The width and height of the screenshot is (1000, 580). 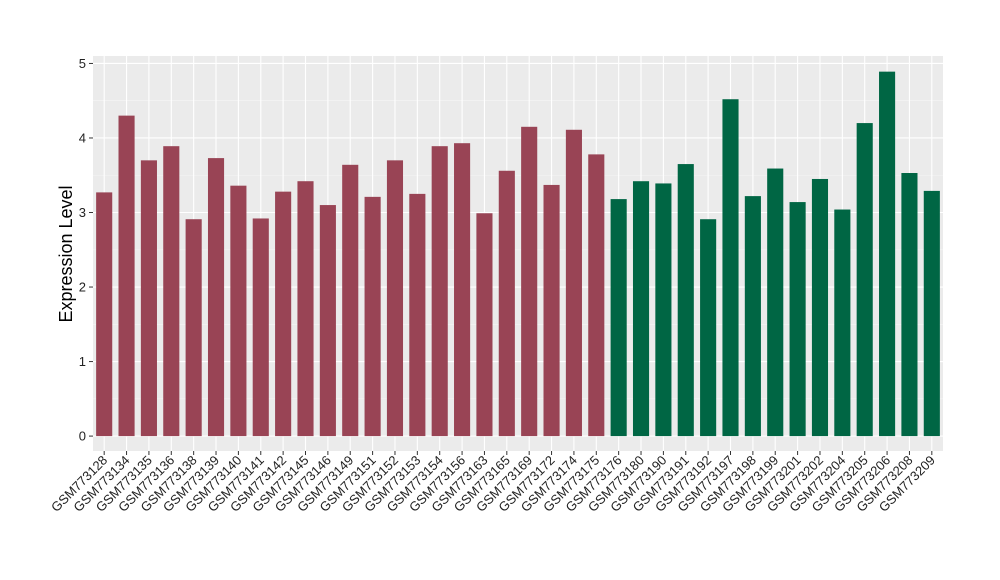 I want to click on y-axis: 0 1 2 3 4 5, so click(x=86, y=250).